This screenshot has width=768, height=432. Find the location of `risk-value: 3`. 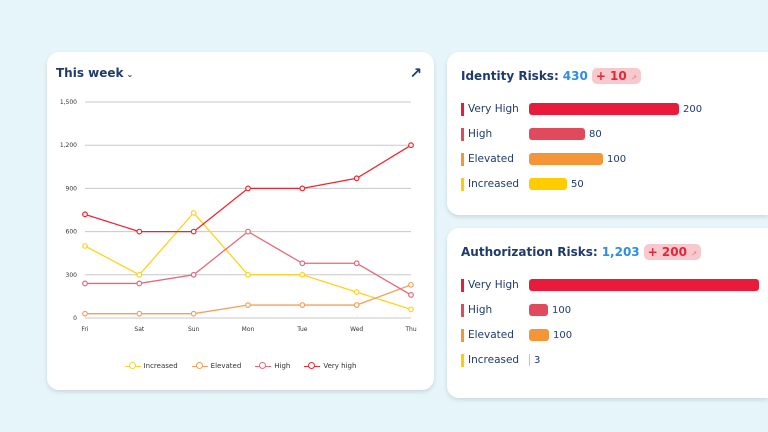

risk-value: 3 is located at coordinates (537, 360).